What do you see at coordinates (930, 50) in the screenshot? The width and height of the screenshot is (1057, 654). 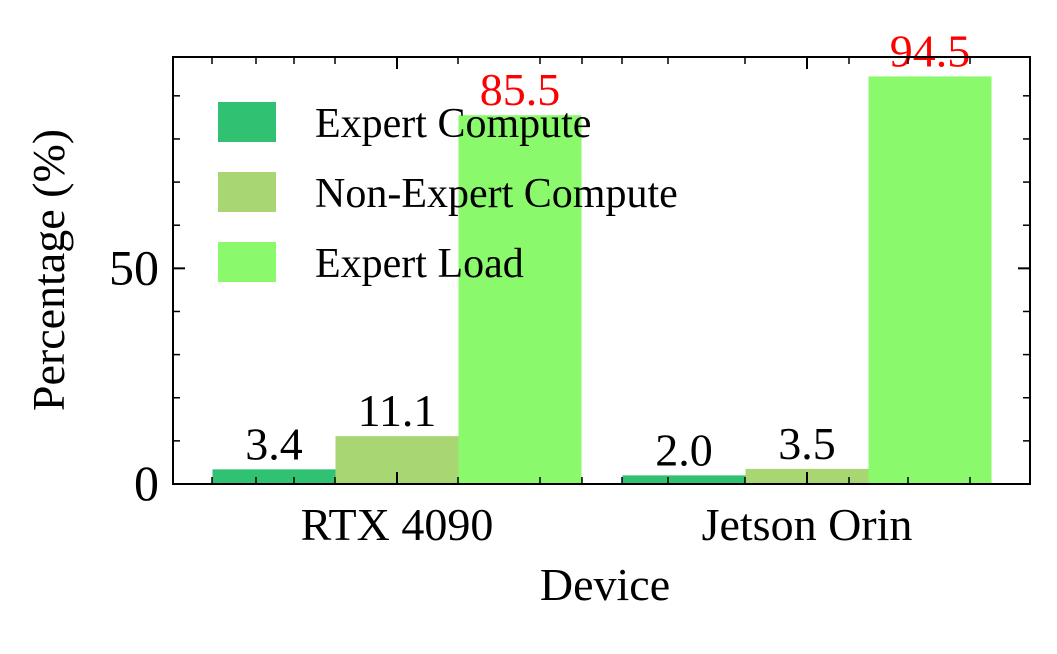 I see `value-label: 94.5` at bounding box center [930, 50].